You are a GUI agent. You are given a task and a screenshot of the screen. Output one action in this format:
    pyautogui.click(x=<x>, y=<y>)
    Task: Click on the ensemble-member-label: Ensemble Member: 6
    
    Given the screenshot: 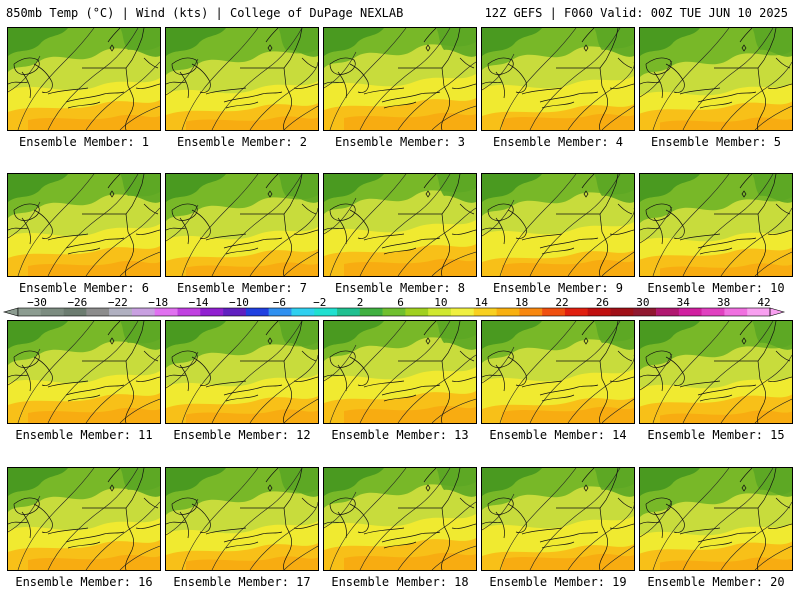 What is the action you would take?
    pyautogui.click(x=84, y=288)
    